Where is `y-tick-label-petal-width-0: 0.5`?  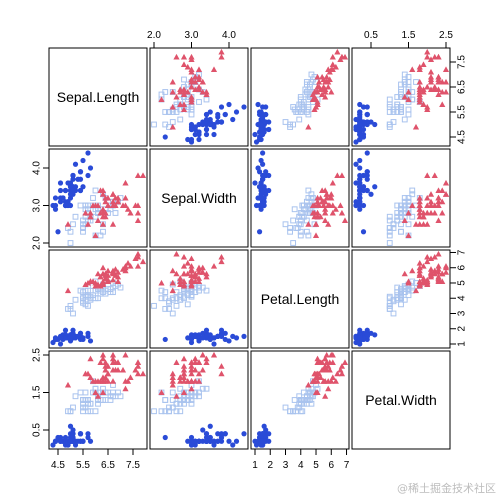
y-tick-label-petal-width-0: 0.5 is located at coordinates (37, 430).